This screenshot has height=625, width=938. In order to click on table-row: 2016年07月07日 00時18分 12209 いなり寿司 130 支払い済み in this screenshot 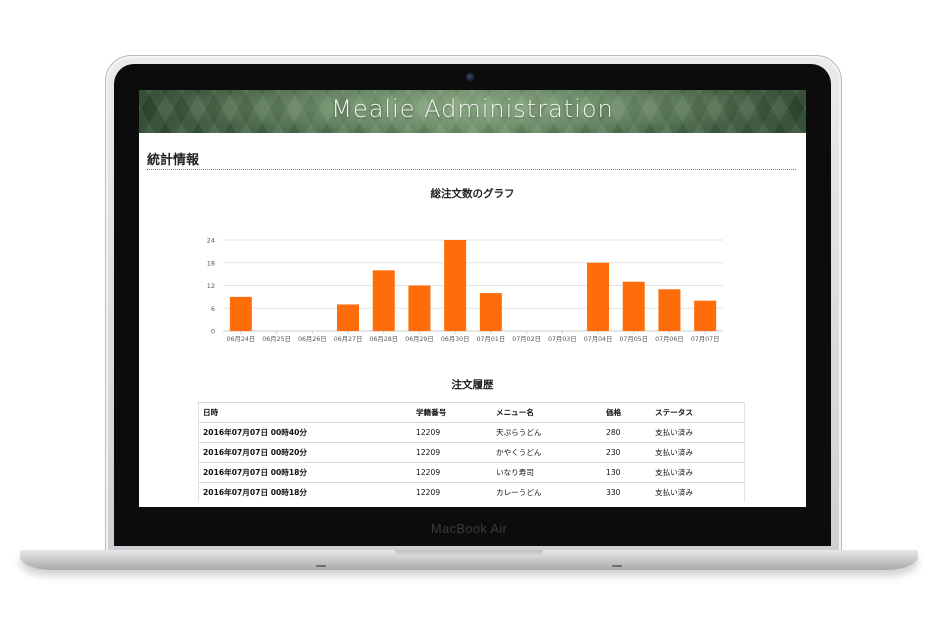, I will do `click(471, 472)`.